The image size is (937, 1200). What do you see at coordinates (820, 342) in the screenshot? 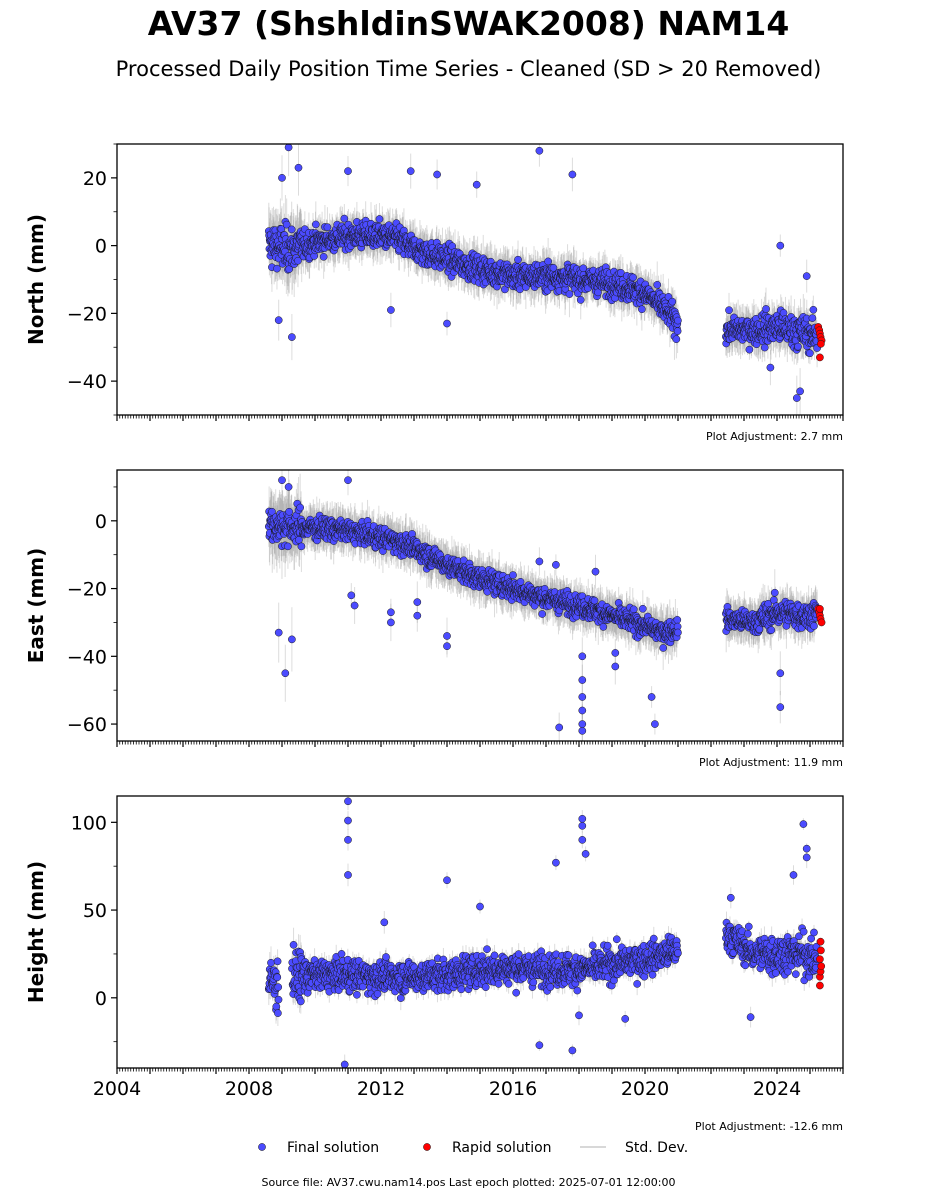
I see `rapid-solution-points` at bounding box center [820, 342].